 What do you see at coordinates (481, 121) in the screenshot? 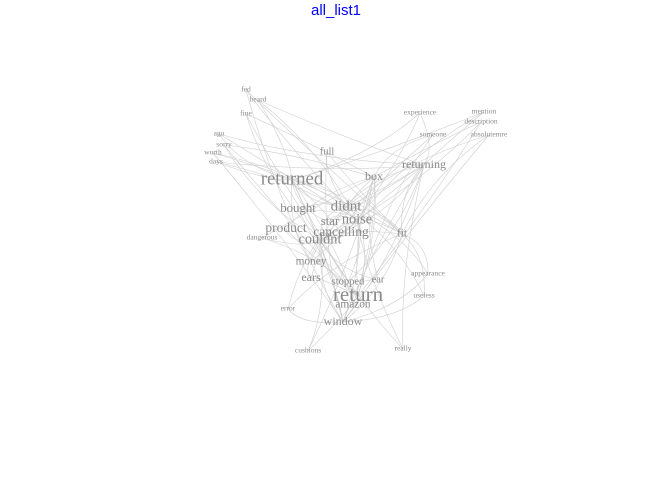
I see `node-label-description: description` at bounding box center [481, 121].